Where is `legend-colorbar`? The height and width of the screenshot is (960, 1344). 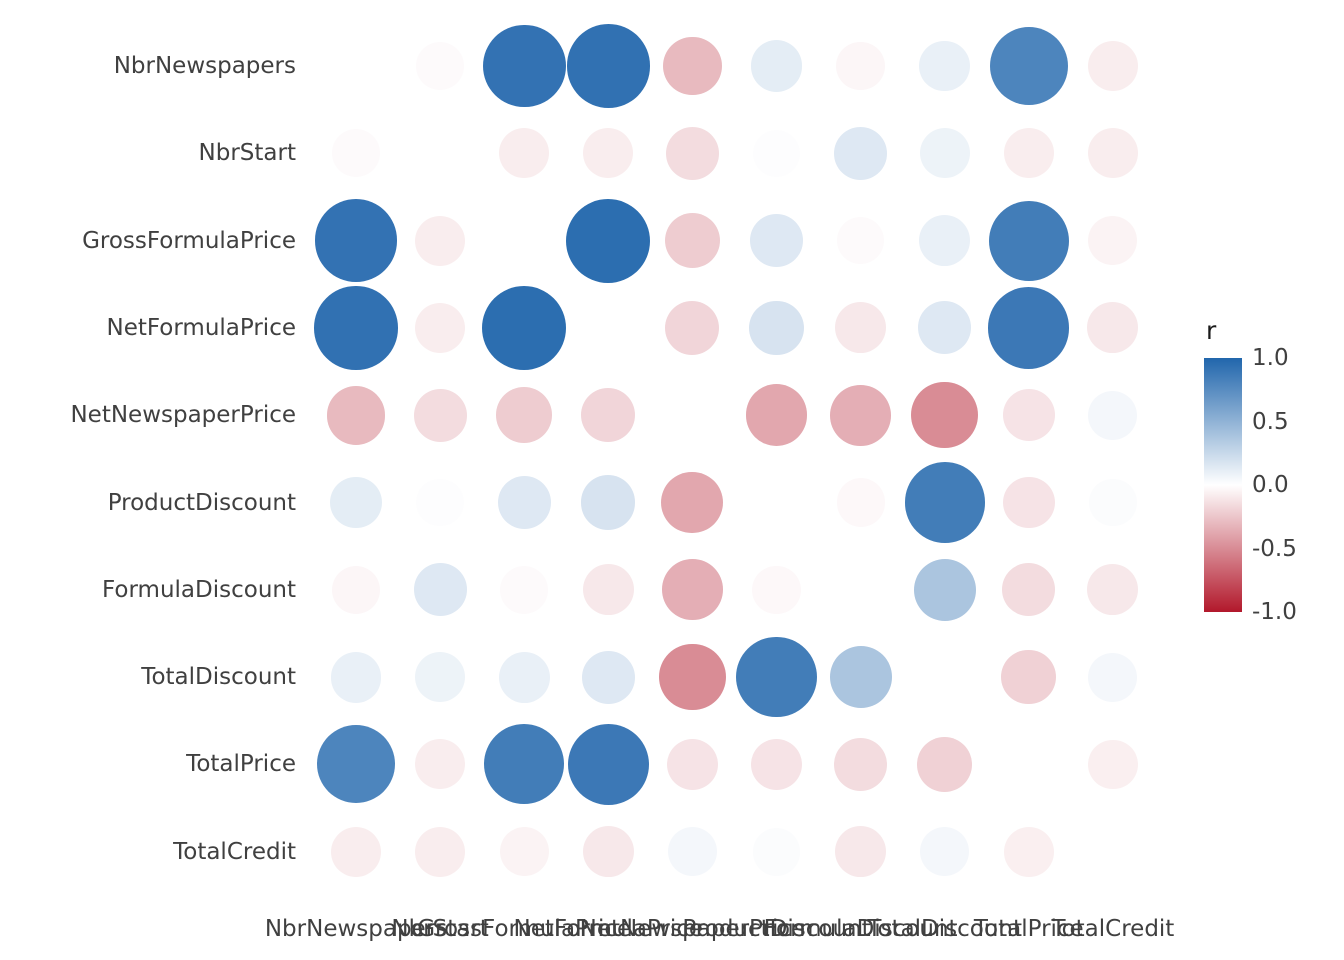
legend-colorbar is located at coordinates (1223, 485).